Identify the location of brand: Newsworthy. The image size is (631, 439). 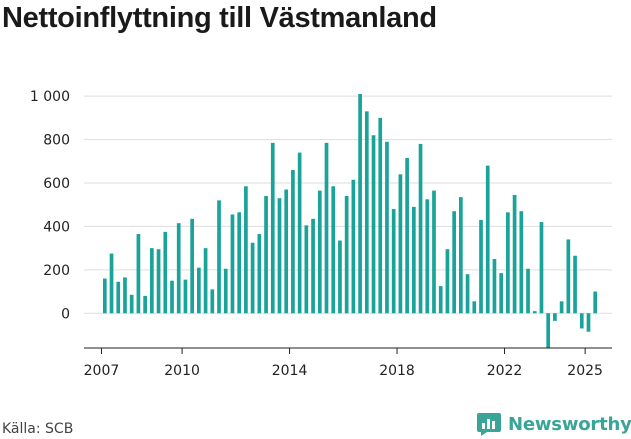
(553, 424).